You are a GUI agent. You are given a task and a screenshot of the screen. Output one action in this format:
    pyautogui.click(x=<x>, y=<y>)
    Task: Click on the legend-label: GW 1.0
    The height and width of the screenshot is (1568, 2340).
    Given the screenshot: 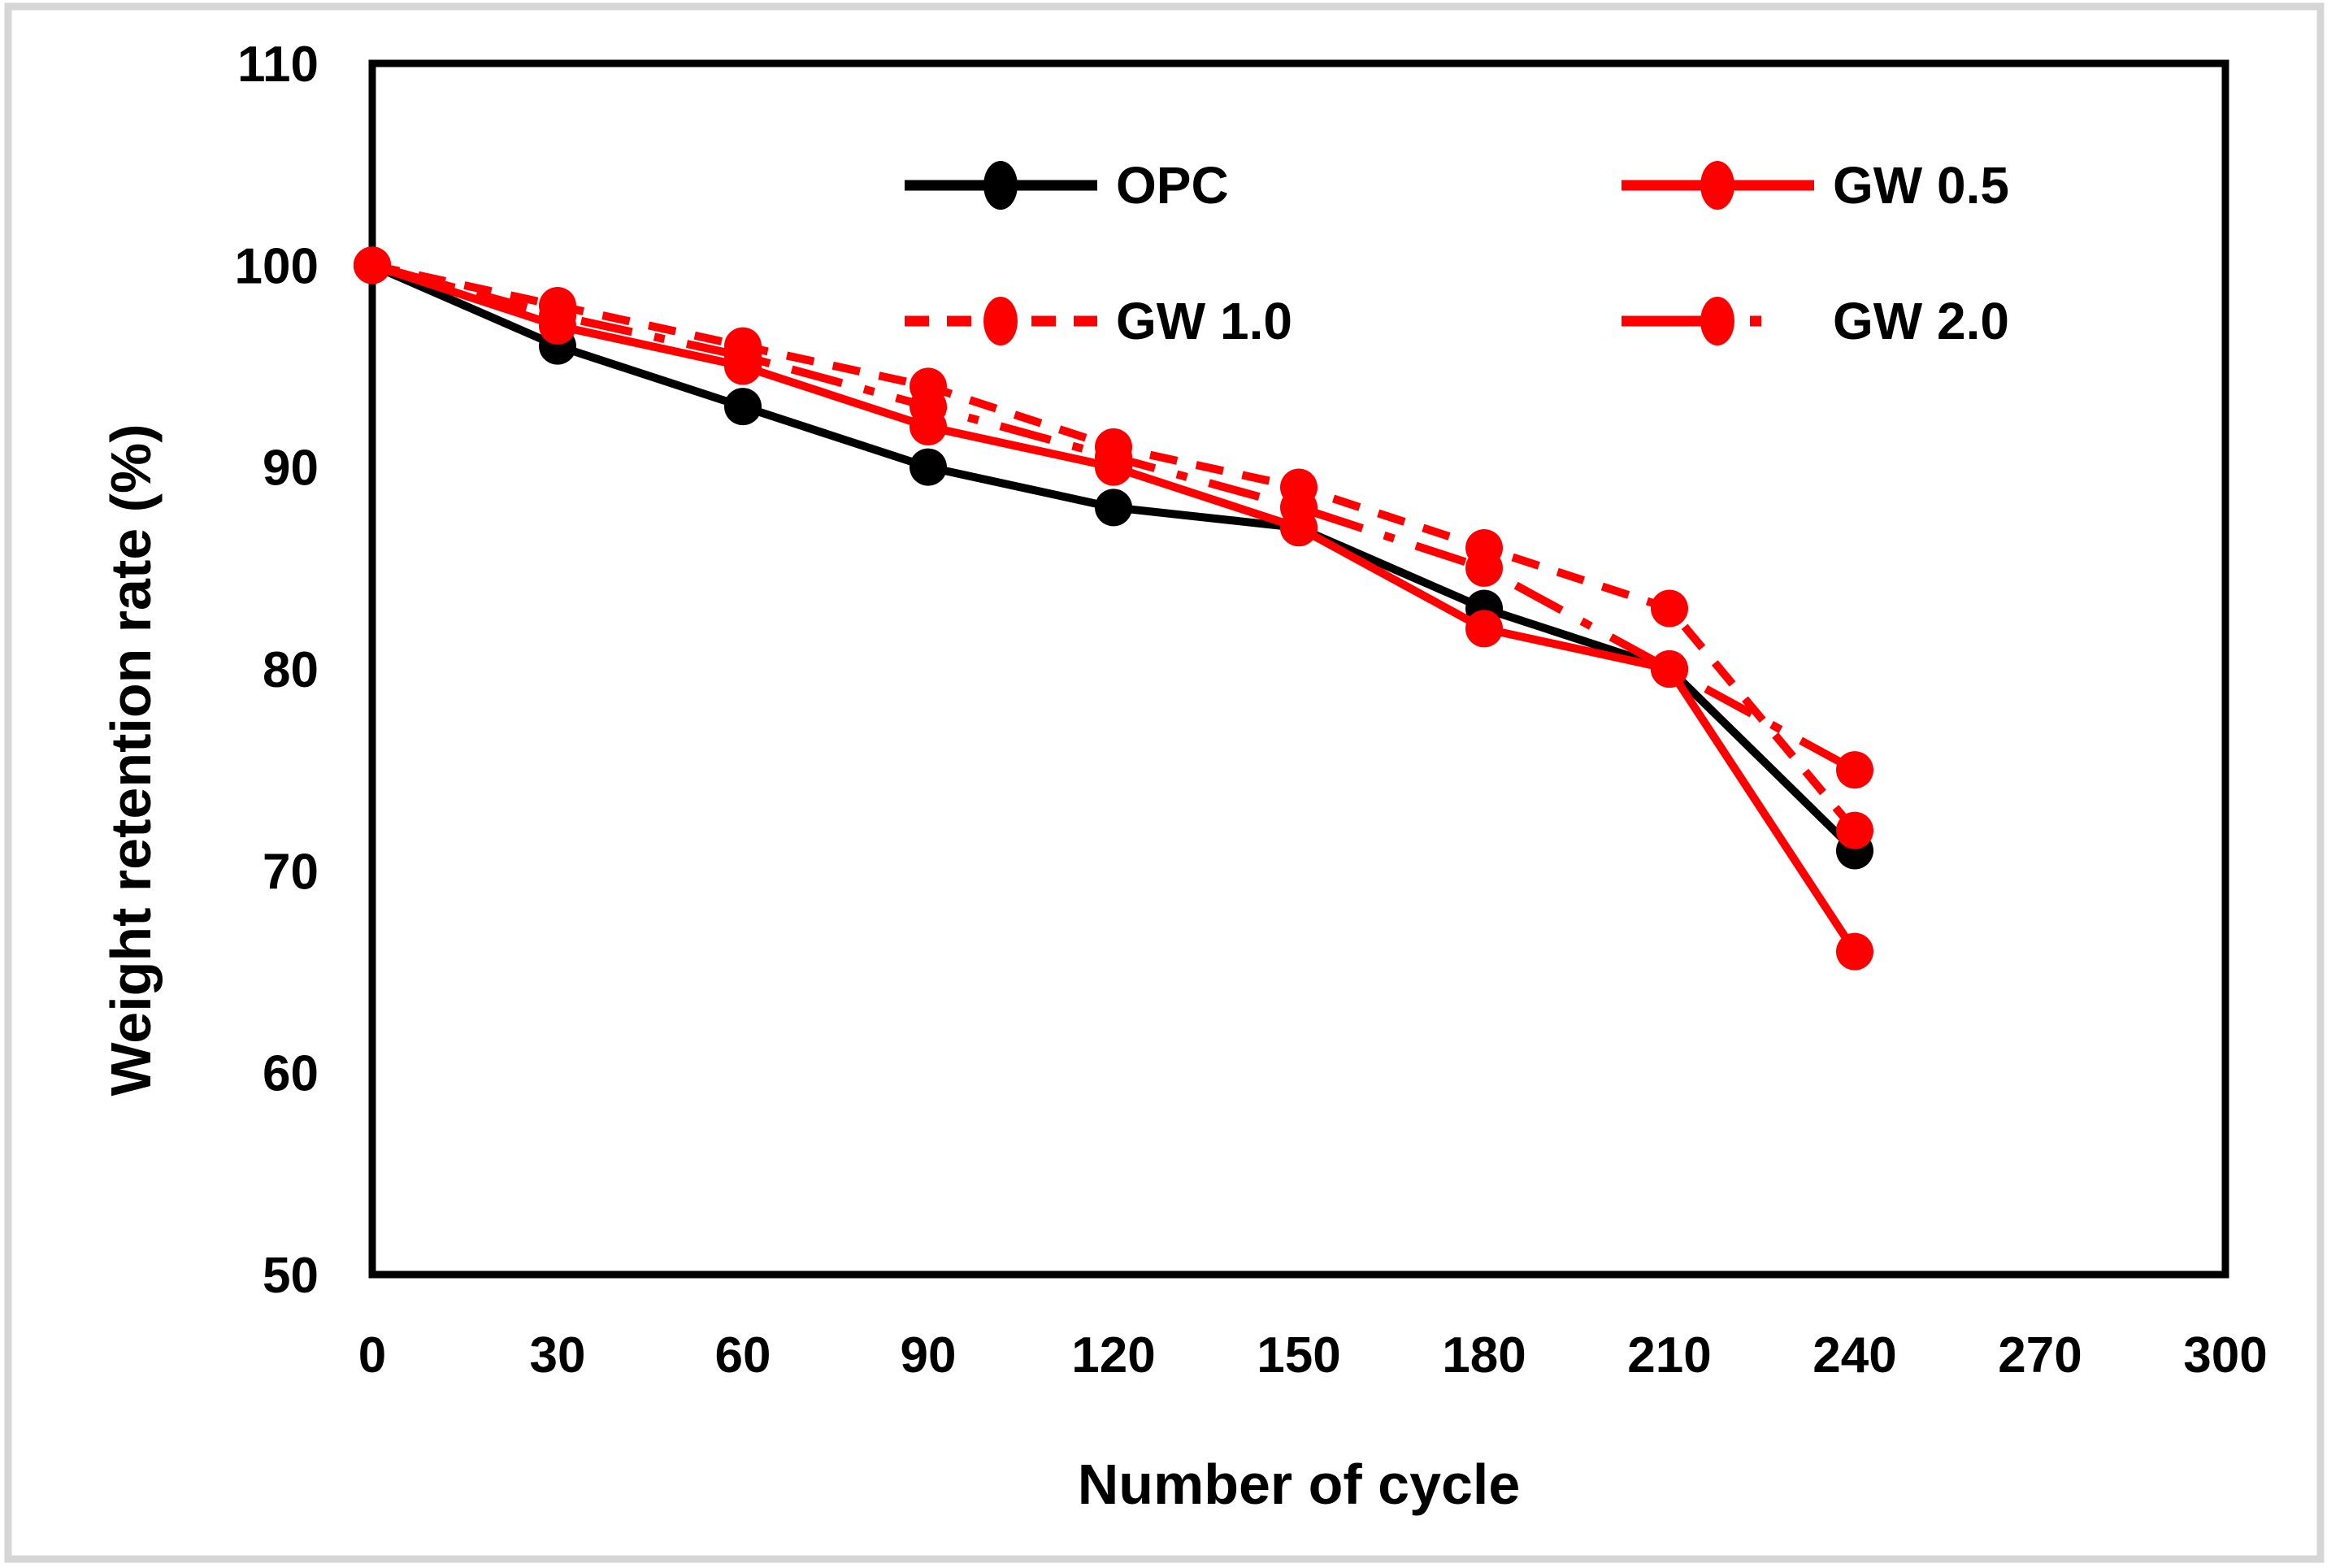 What is the action you would take?
    pyautogui.click(x=1204, y=321)
    